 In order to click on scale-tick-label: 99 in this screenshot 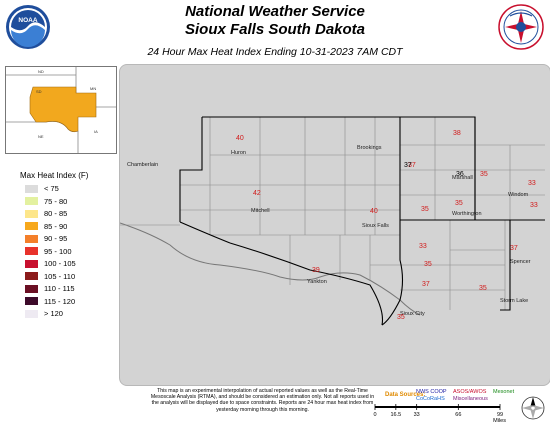, I will do `click(500, 415)`.